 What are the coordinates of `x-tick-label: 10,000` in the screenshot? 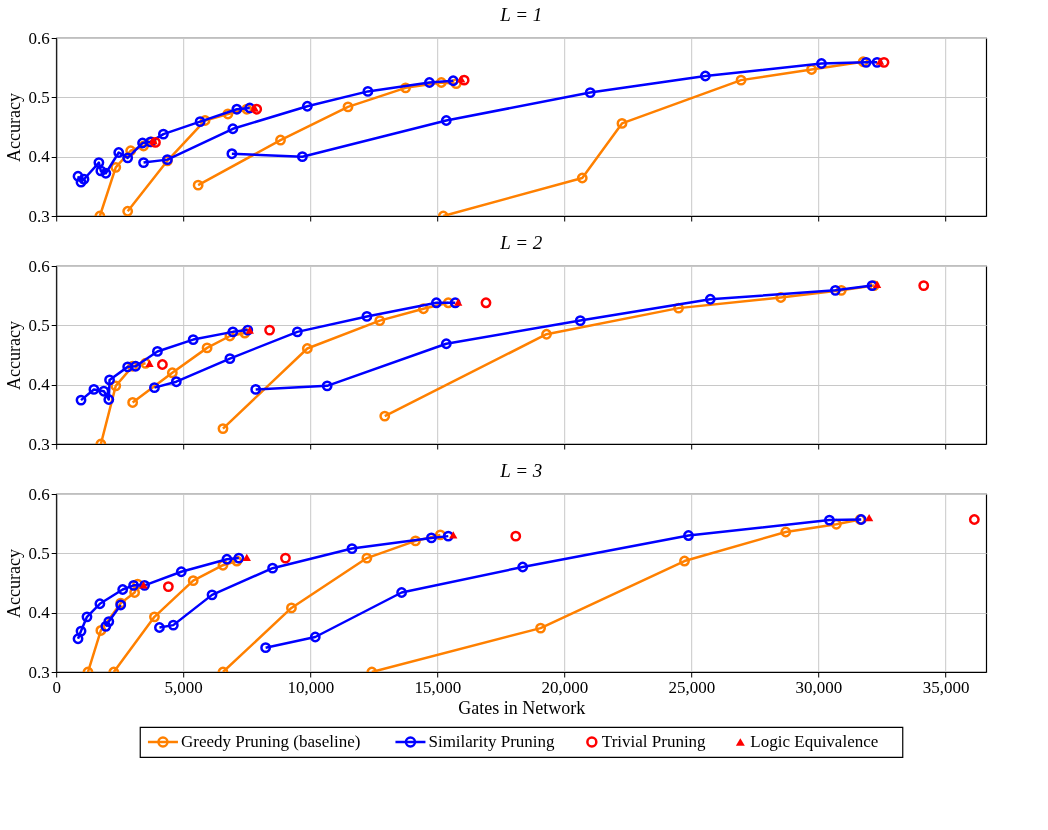 It's located at (311, 687).